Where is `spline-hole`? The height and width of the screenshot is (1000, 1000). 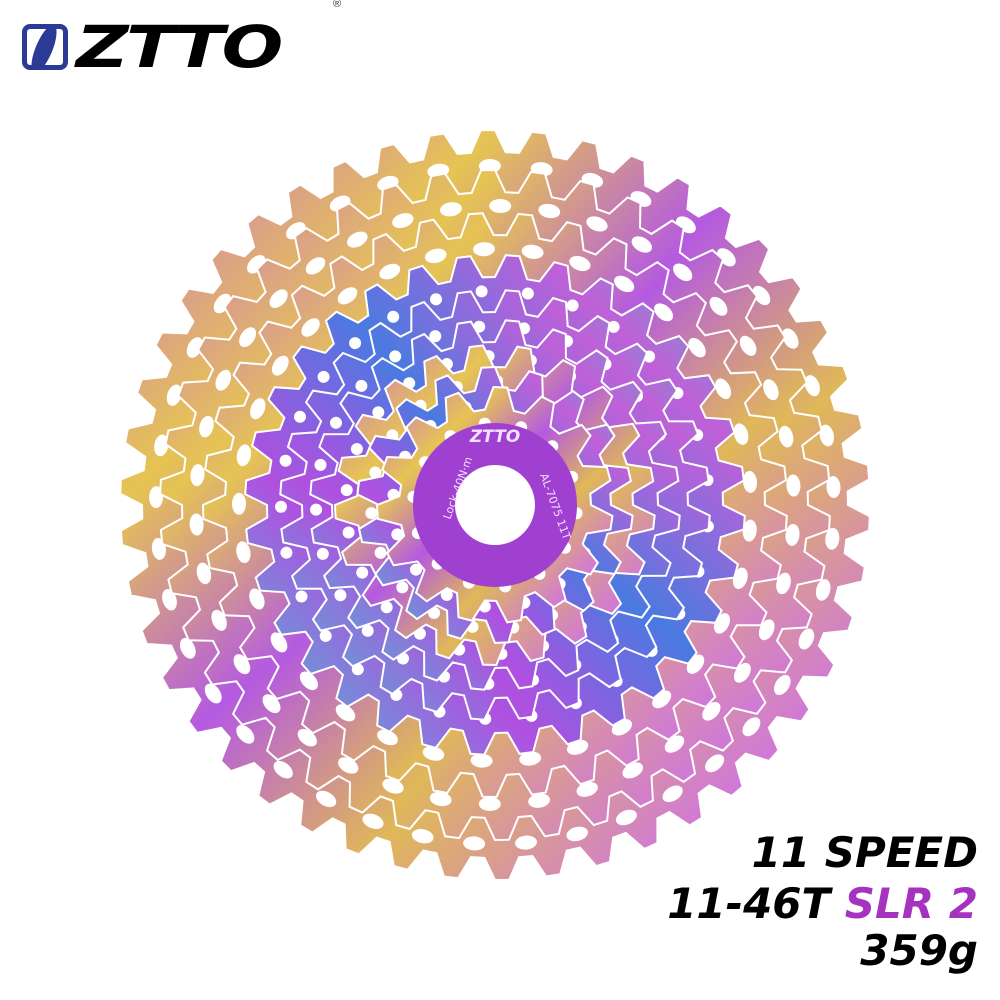
spline-hole is located at coordinates (495, 505).